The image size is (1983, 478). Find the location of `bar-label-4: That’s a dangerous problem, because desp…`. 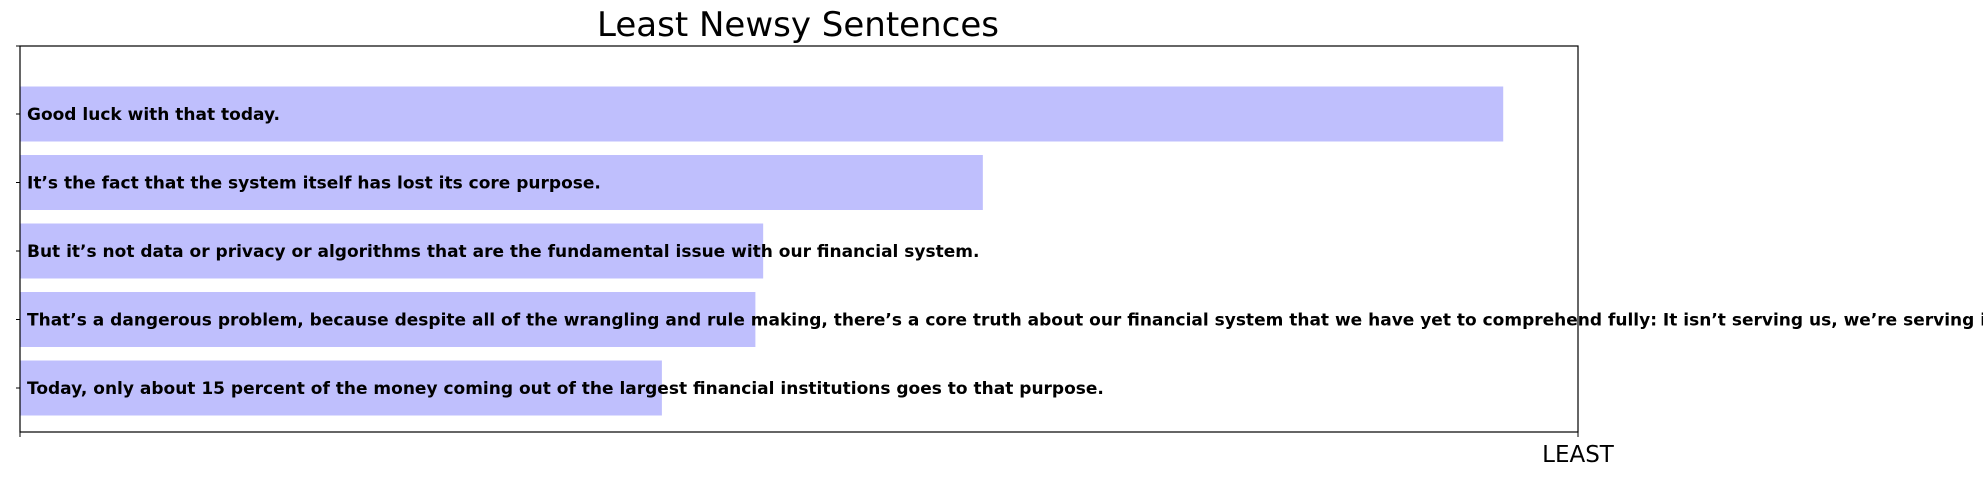

bar-label-4: That’s a dangerous problem, because desp… is located at coordinates (1005, 321).